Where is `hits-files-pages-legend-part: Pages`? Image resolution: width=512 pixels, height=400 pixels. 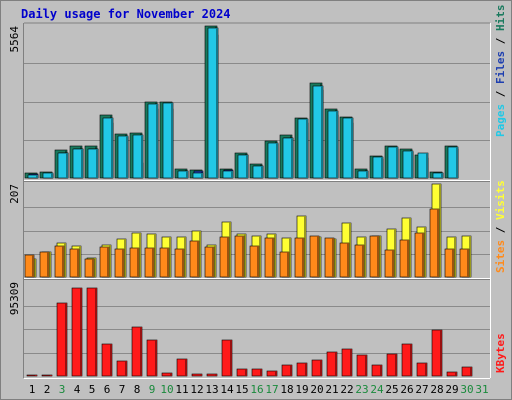 hits-files-pages-legend-part: Pages is located at coordinates (500, 120).